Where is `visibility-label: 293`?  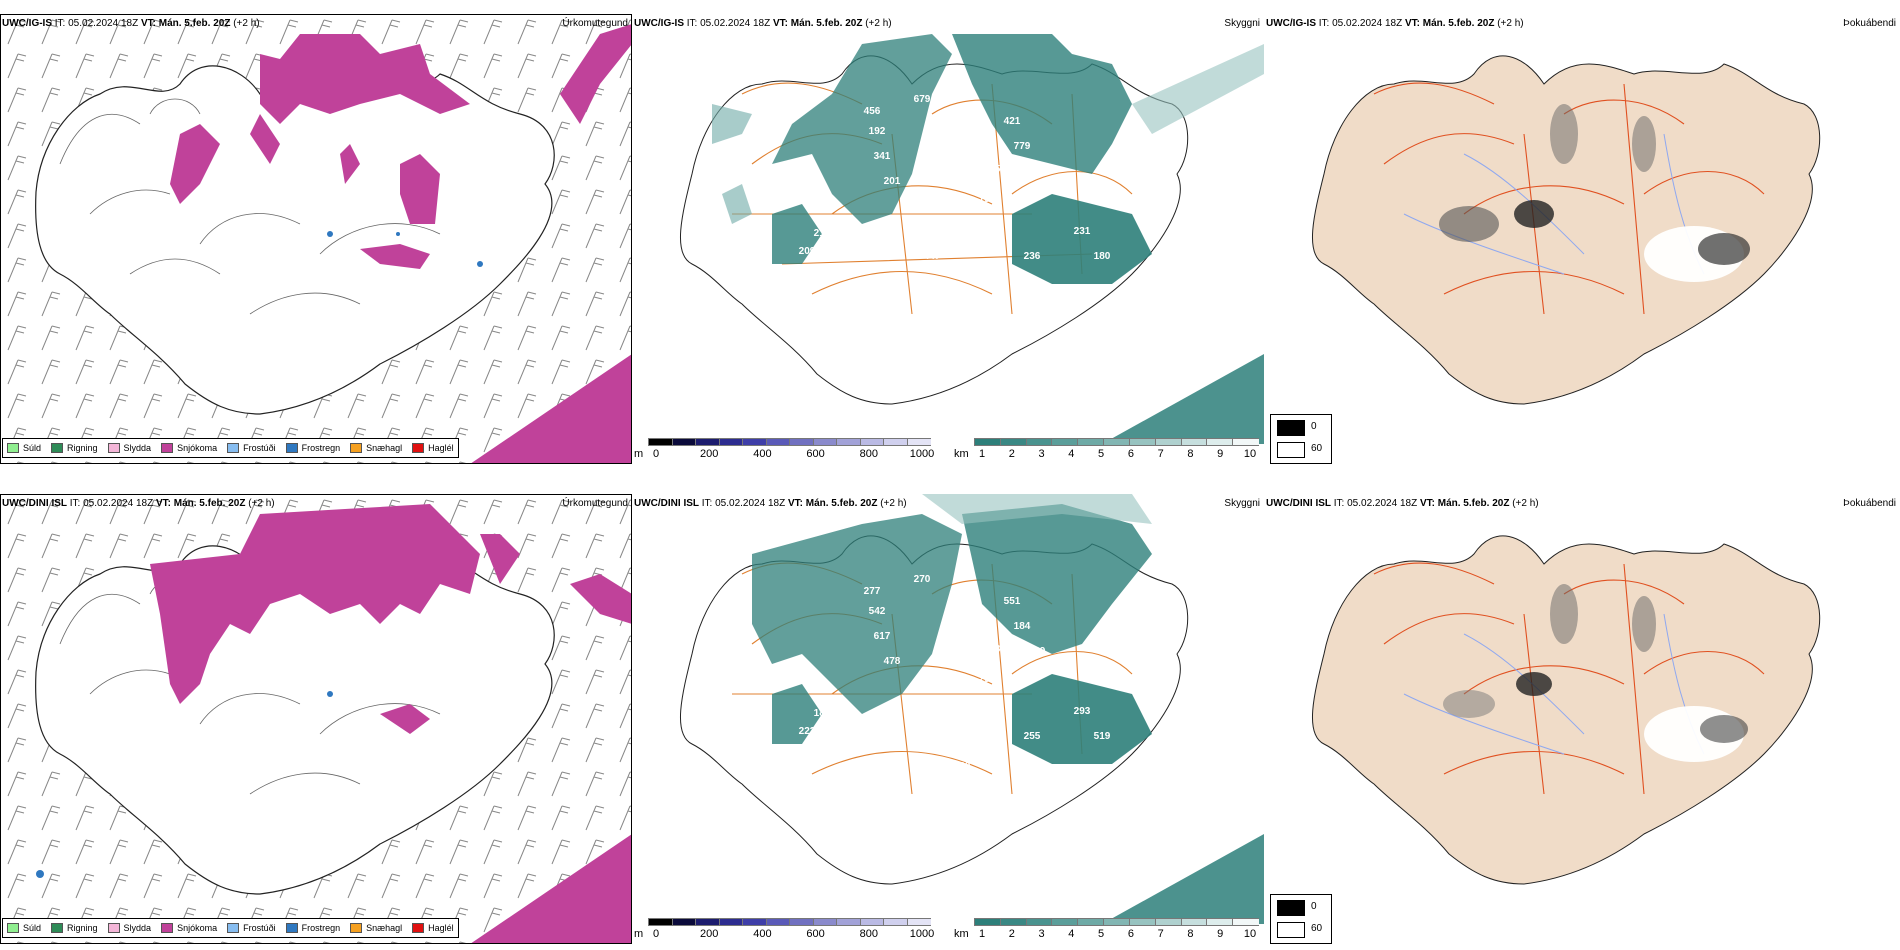 visibility-label: 293 is located at coordinates (1082, 711).